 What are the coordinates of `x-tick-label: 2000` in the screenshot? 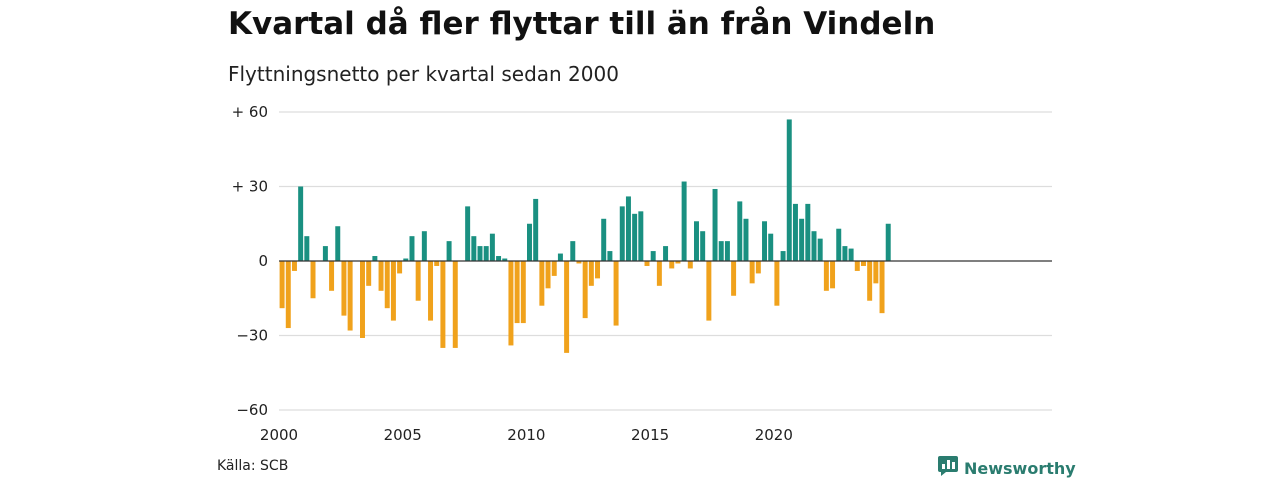 It's located at (279, 435).